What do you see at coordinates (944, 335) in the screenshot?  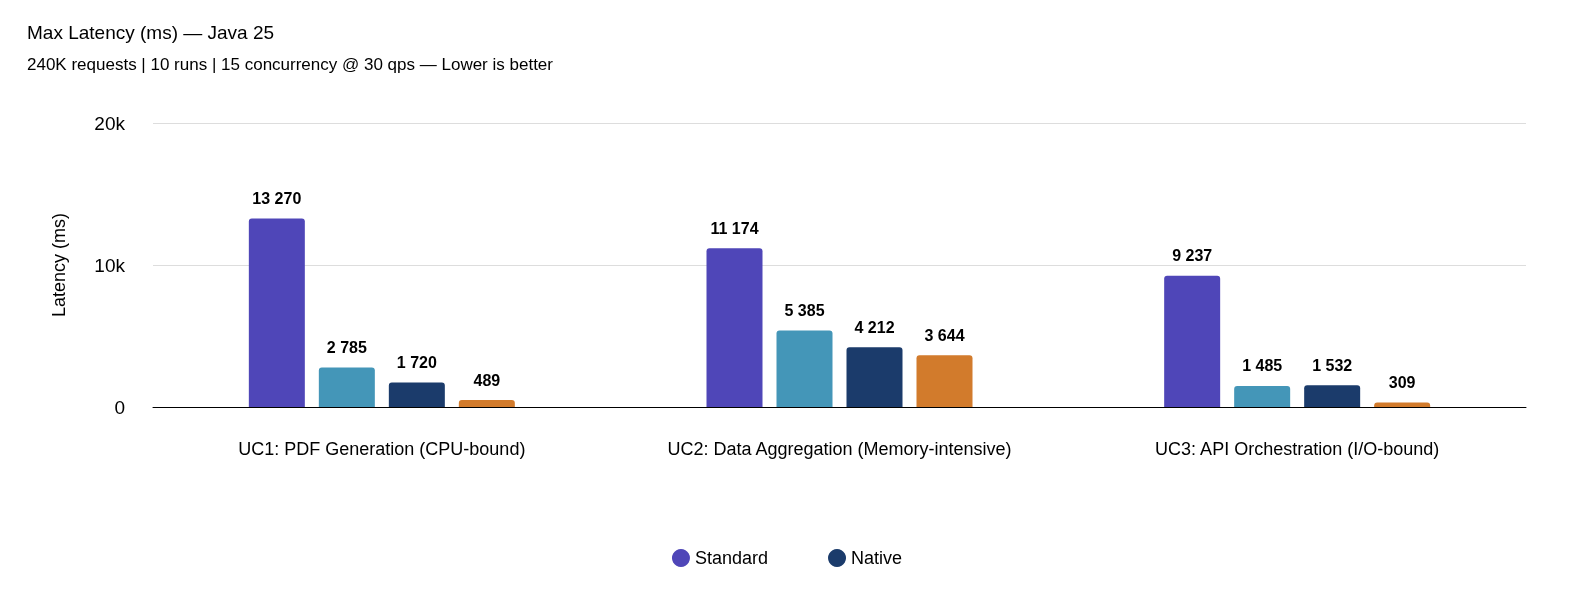 I see `data-label: 3 644` at bounding box center [944, 335].